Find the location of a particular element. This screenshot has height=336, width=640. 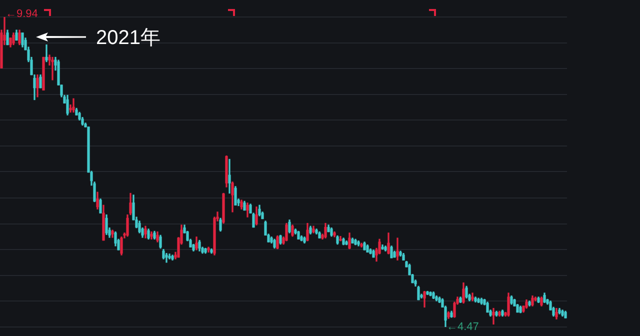

annotation: ←9.94 is located at coordinates (22, 14).